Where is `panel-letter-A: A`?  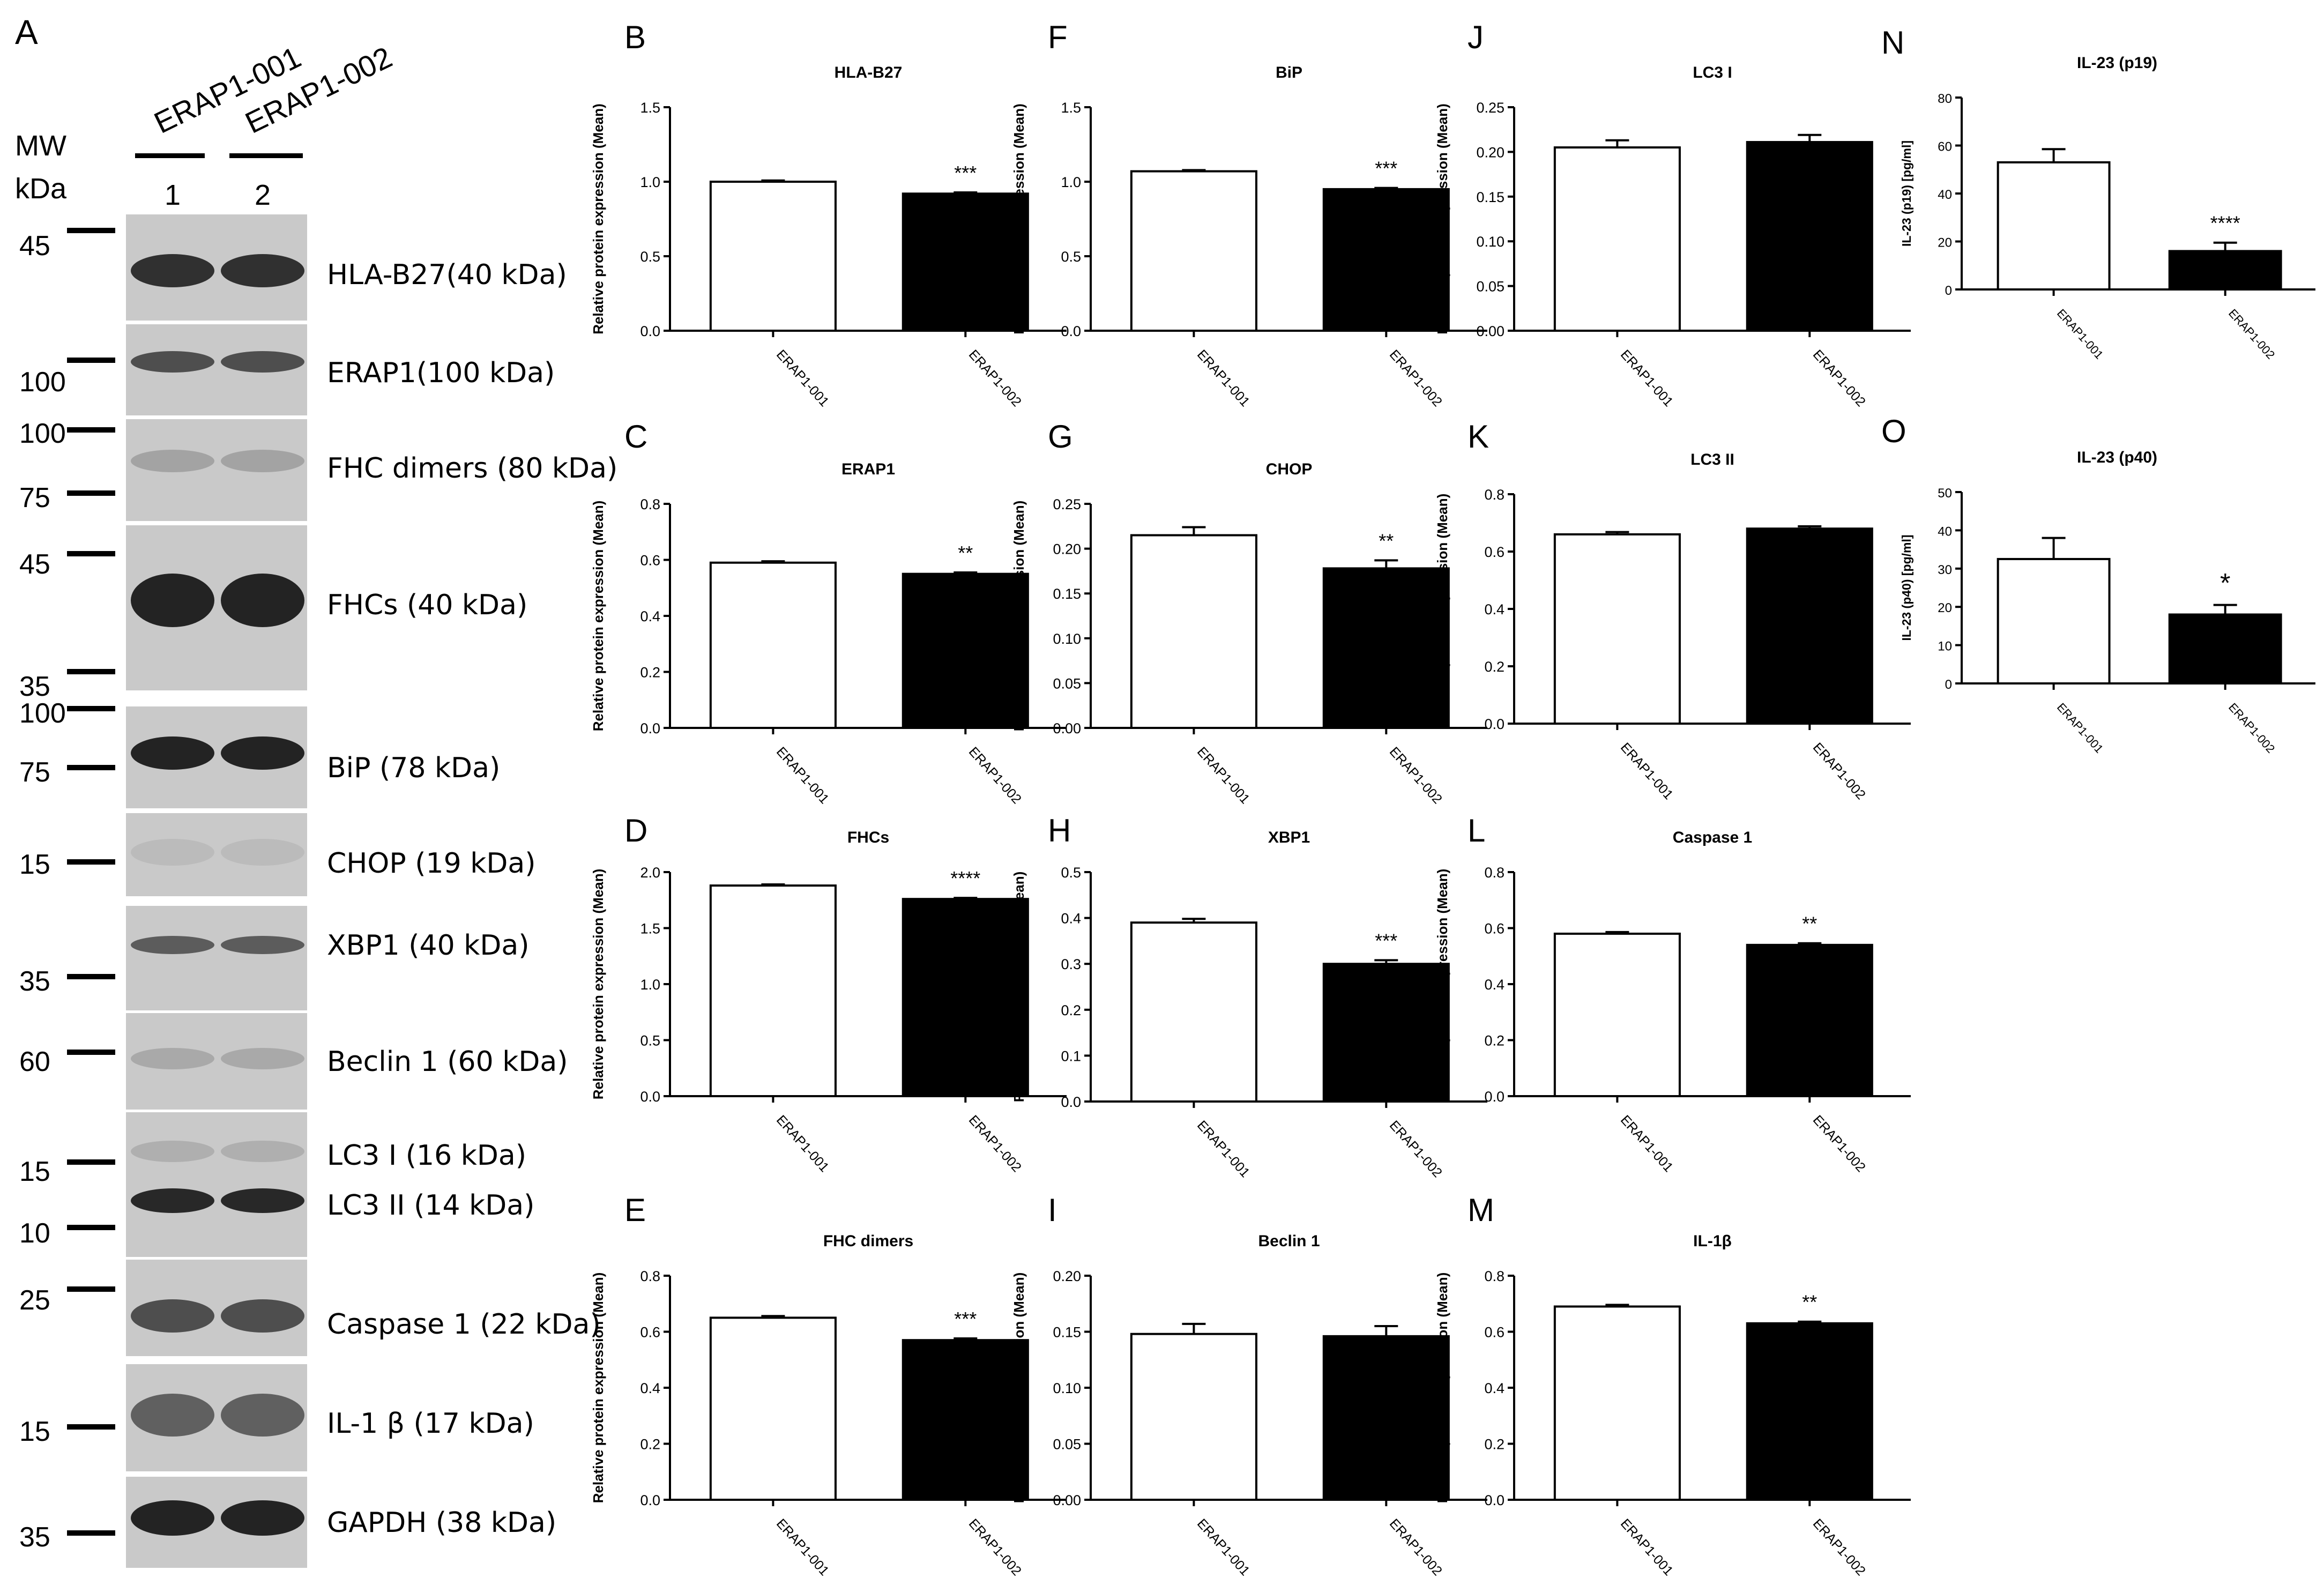
panel-letter-A: A is located at coordinates (26, 32).